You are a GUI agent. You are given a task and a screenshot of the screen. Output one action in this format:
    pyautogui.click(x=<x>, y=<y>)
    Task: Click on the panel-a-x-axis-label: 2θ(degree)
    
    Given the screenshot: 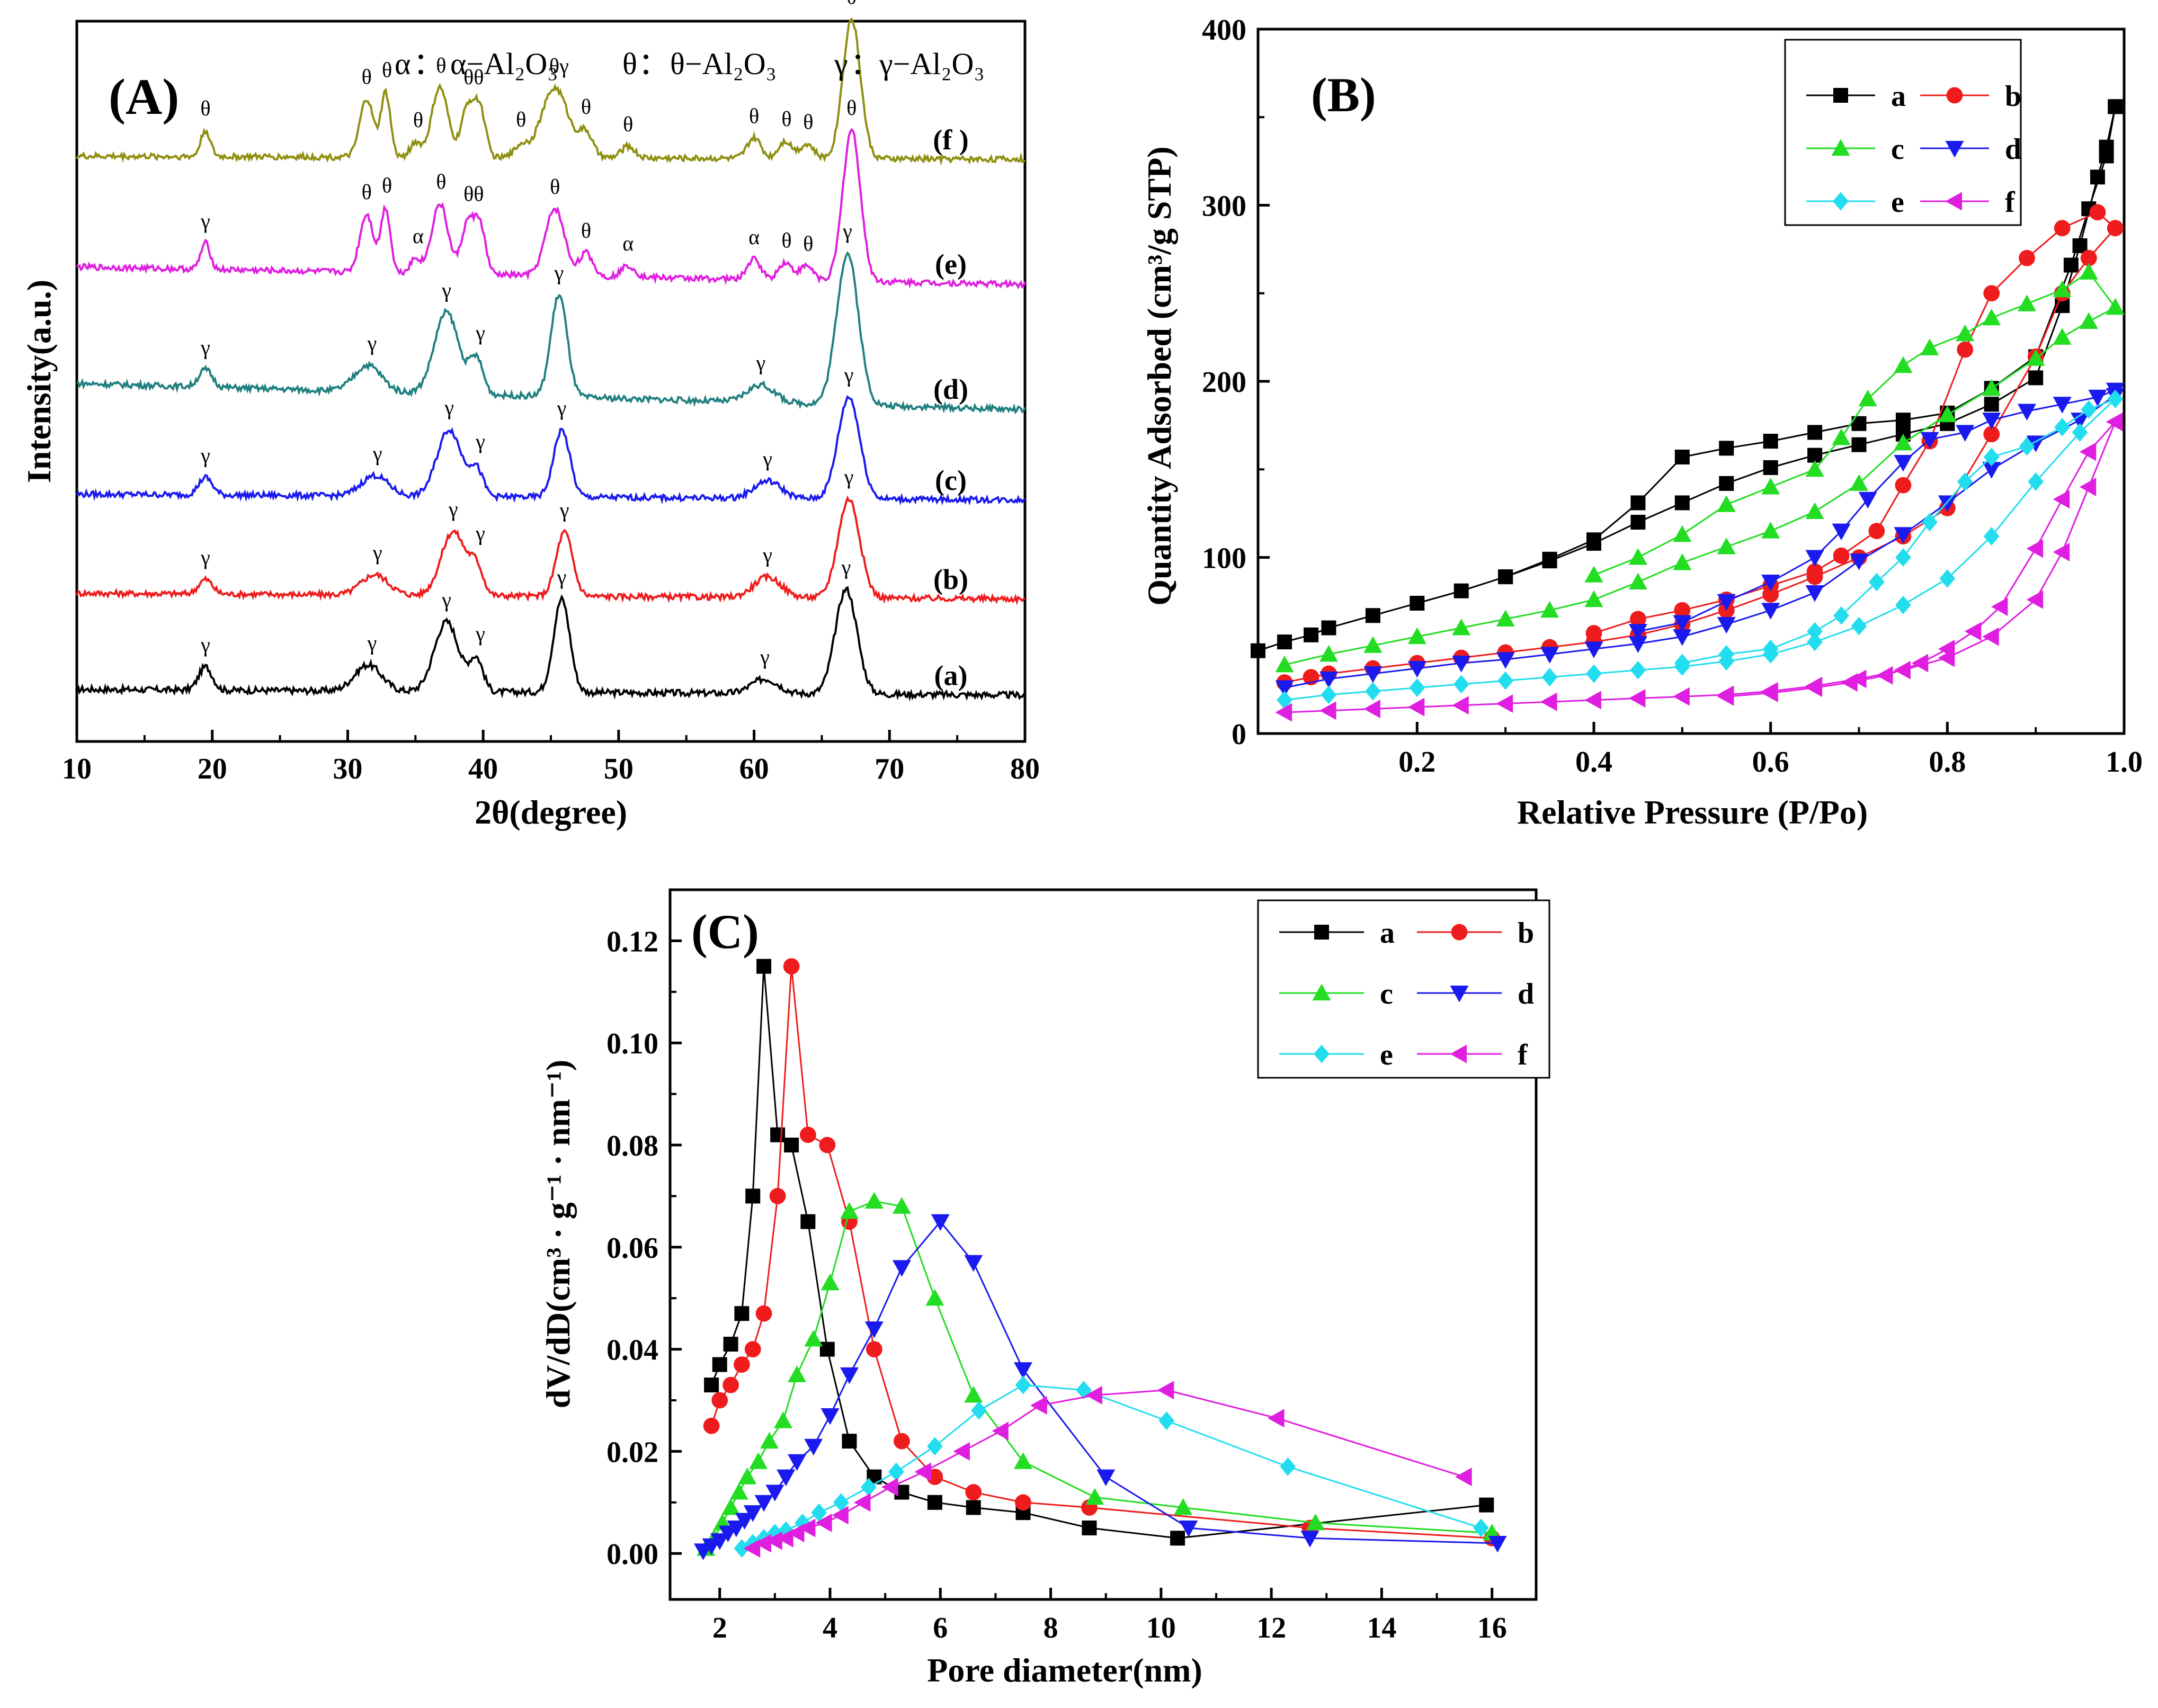 What is the action you would take?
    pyautogui.click(x=551, y=812)
    